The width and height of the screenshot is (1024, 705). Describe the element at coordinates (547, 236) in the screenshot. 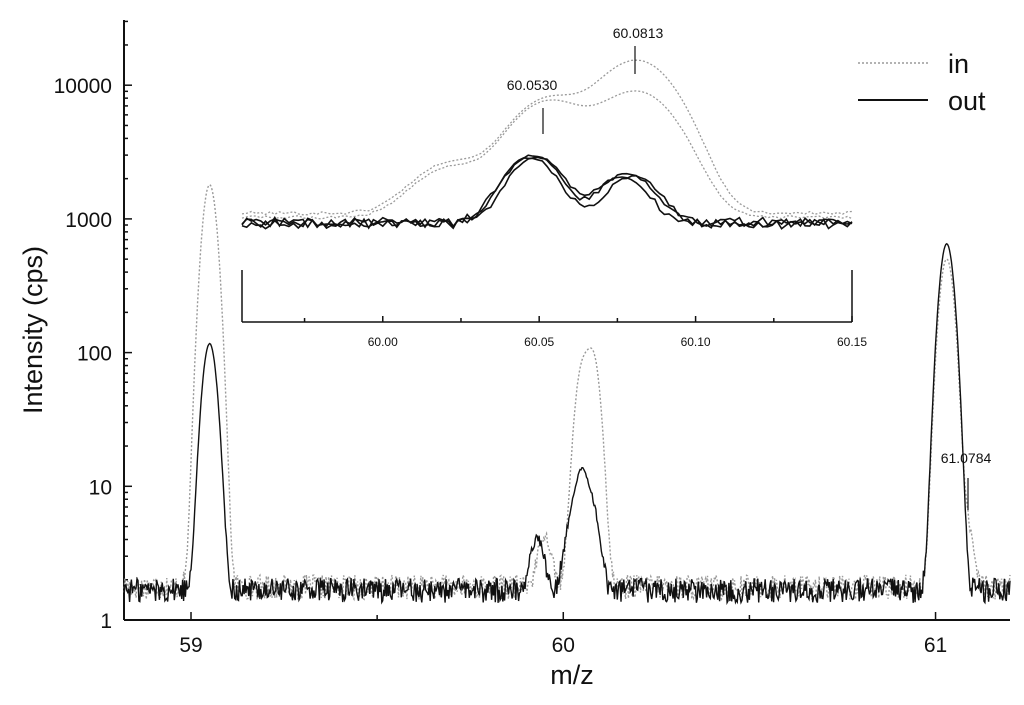

I see `inset-background` at that location.